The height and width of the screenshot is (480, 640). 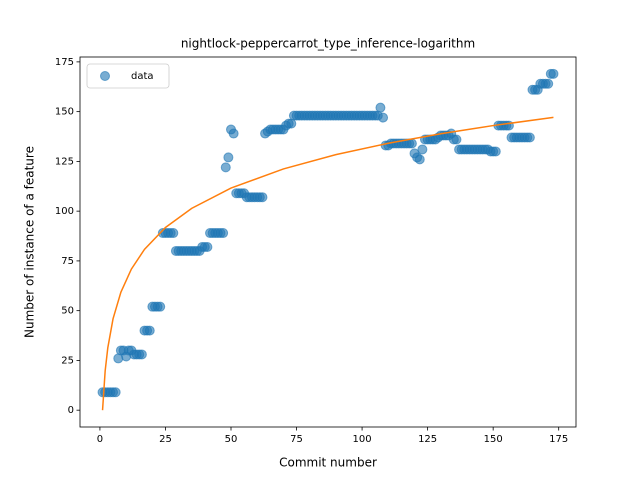 I want to click on y-tick-label: 0, so click(x=71, y=410).